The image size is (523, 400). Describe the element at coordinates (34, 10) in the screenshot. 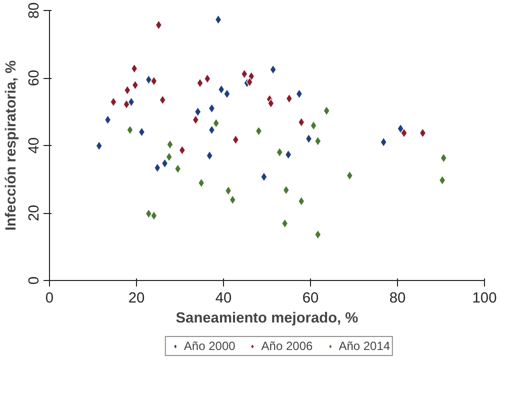

I see `y-tick-label: 80` at that location.